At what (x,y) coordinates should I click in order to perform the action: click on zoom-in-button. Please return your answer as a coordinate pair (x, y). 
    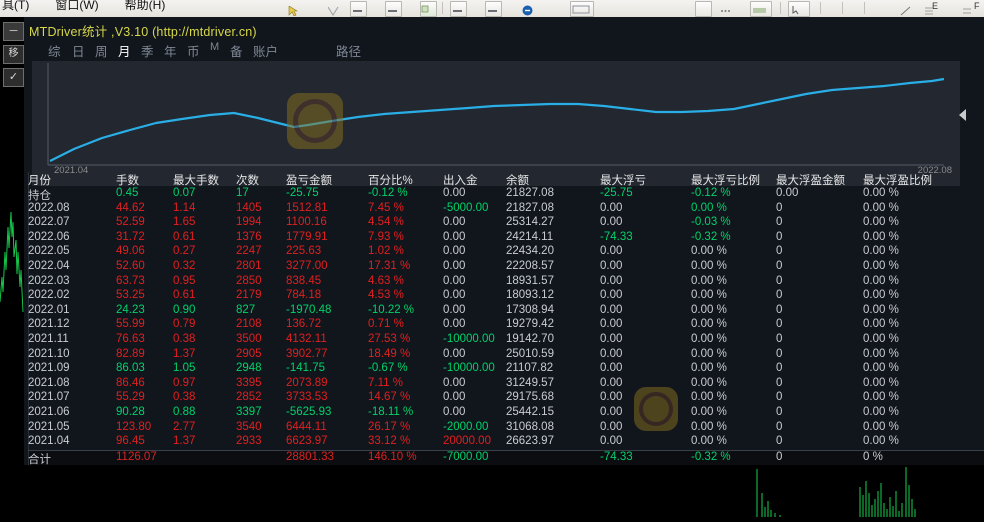
    Looking at the image, I should click on (458, 9).